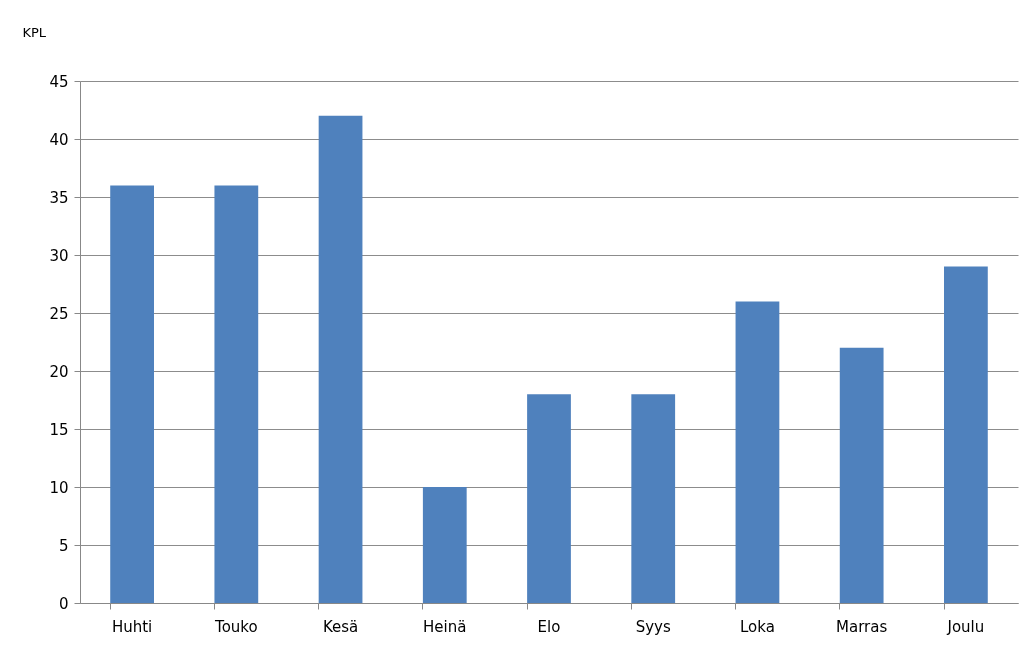  What do you see at coordinates (59, 429) in the screenshot?
I see `y-tick-label: 15` at bounding box center [59, 429].